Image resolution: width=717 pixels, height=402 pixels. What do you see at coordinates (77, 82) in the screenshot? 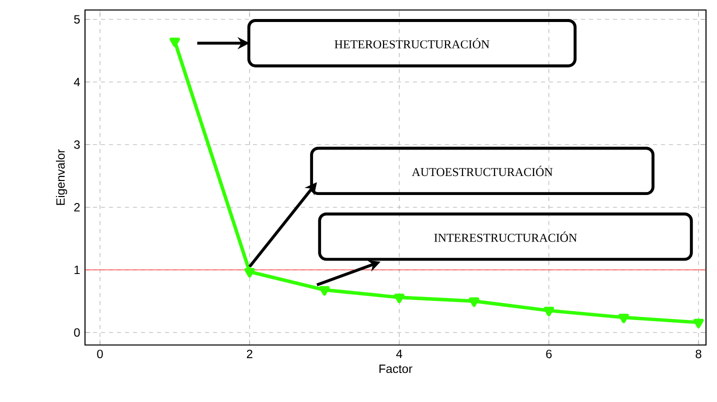
I see `y-tick-label: 4` at bounding box center [77, 82].